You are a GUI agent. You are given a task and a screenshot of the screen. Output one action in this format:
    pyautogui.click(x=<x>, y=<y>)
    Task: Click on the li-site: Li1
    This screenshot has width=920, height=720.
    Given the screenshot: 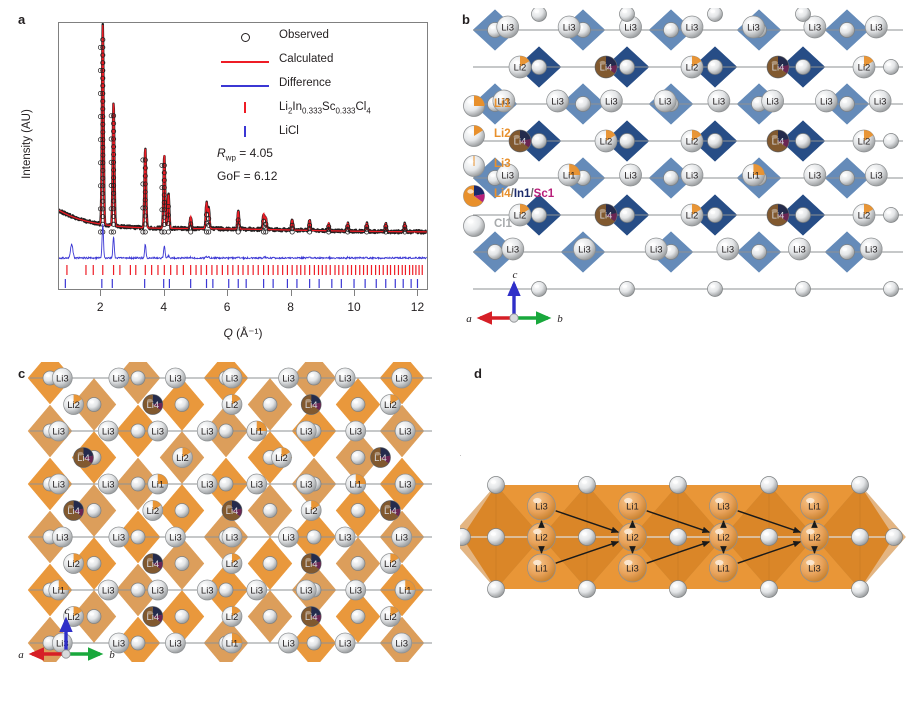 What is the action you would take?
    pyautogui.click(x=59, y=590)
    